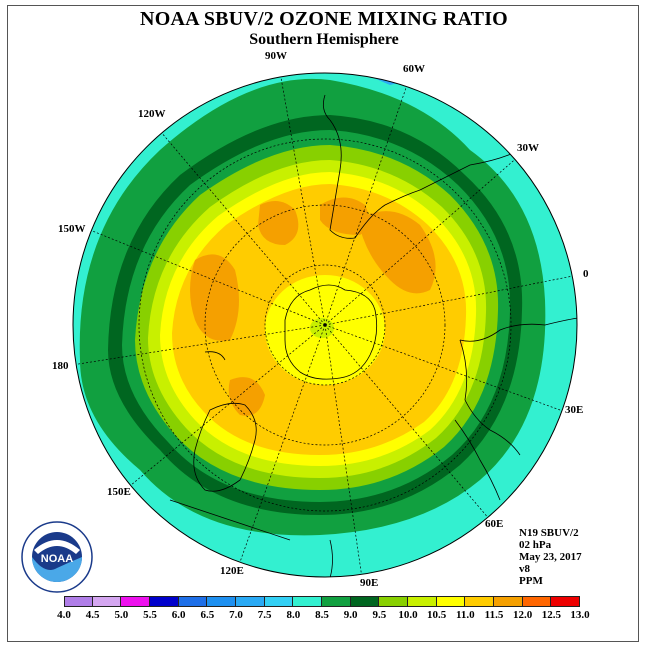 Image resolution: width=648 pixels, height=648 pixels. Describe the element at coordinates (293, 615) in the screenshot. I see `colorbar-tick-label: 8.0` at that location.